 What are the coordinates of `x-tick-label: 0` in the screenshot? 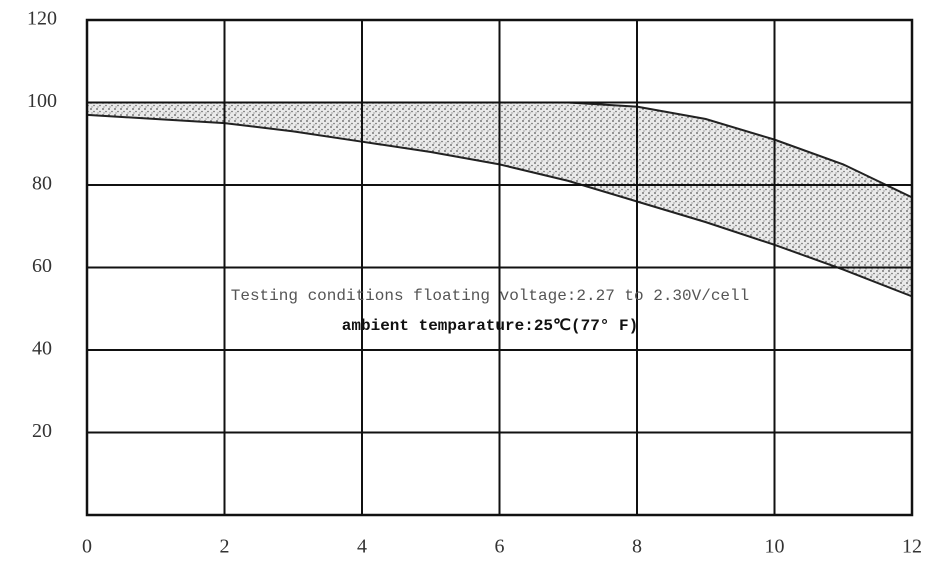 It's located at (87, 547).